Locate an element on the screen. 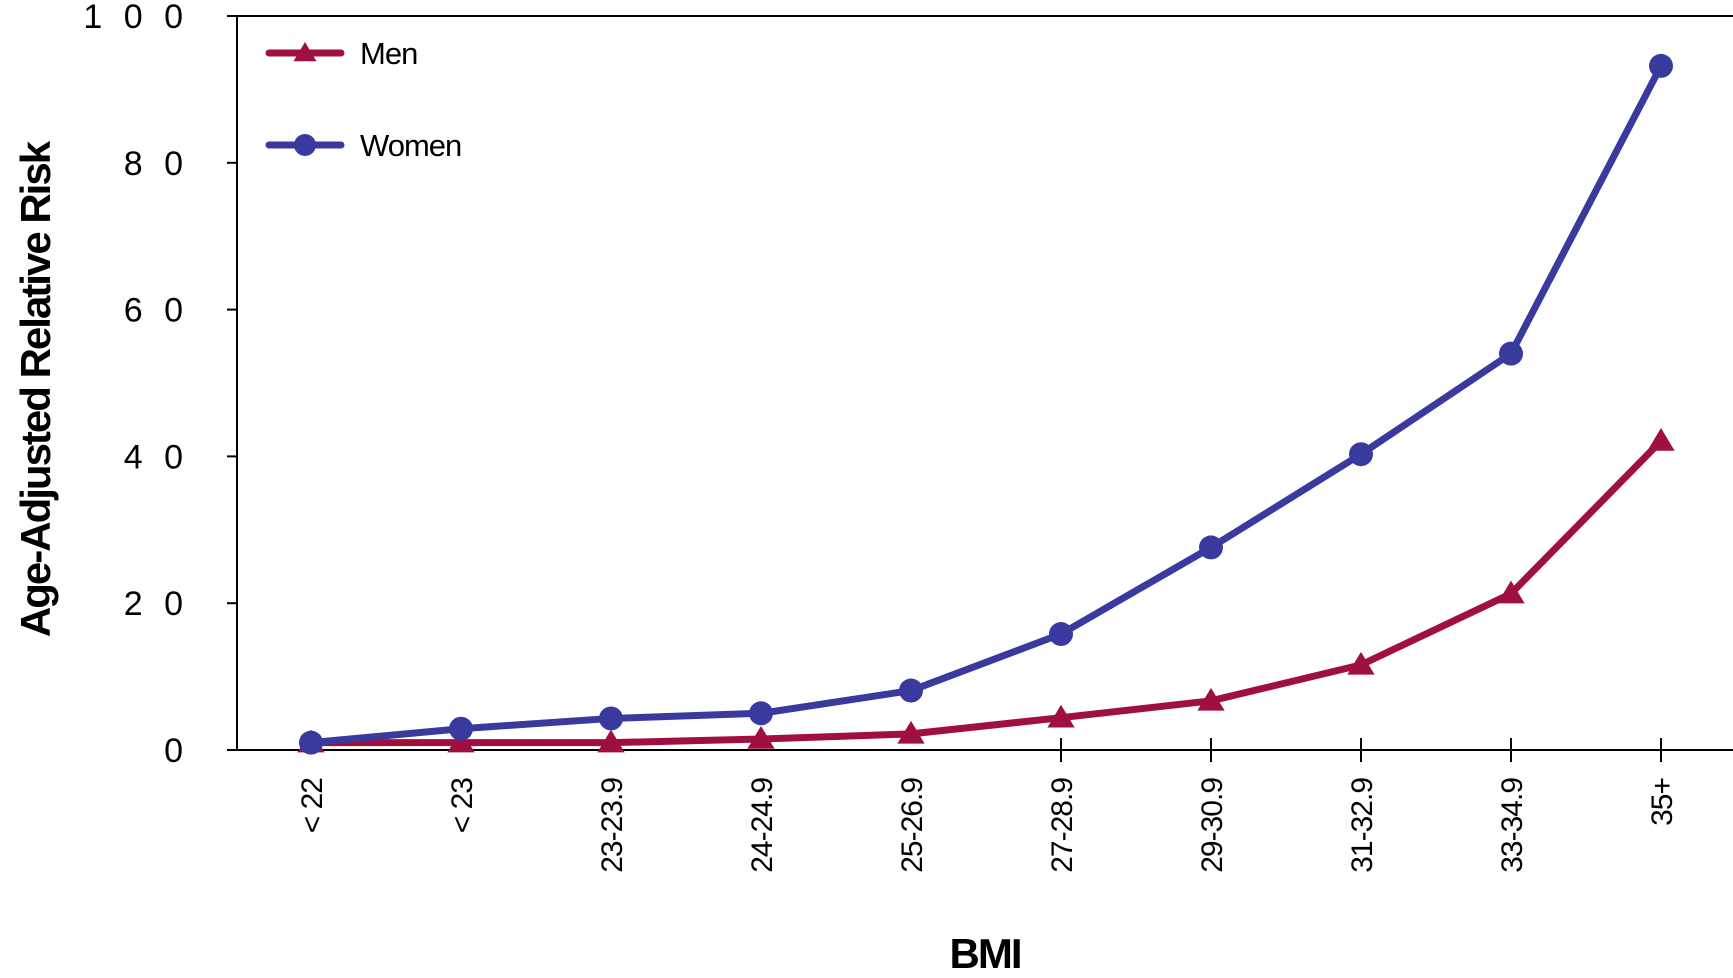  x-tick-label: < 23 is located at coordinates (462, 806).